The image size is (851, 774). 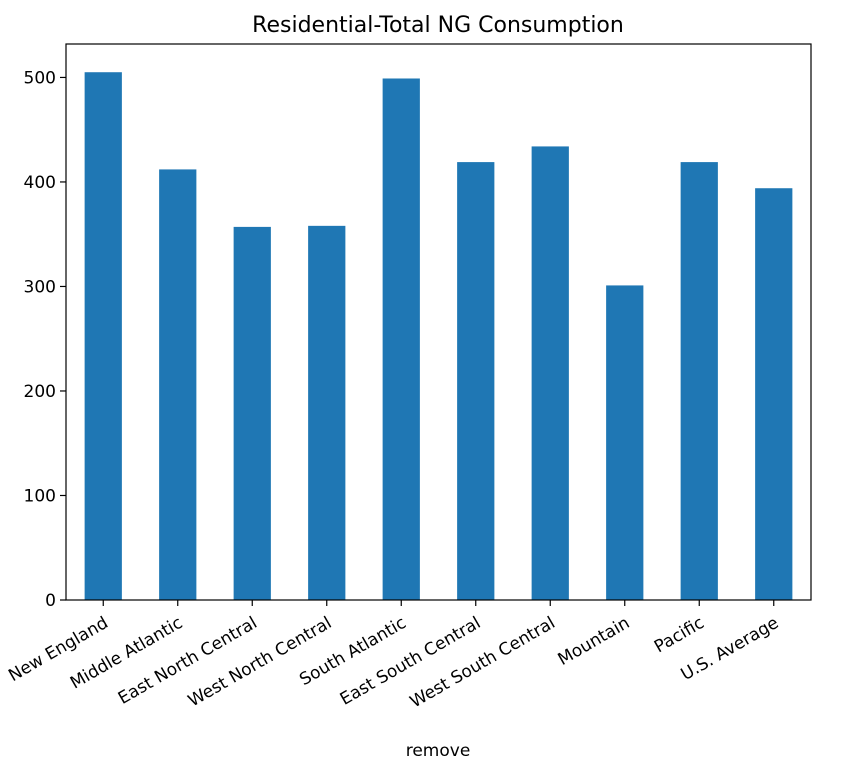 What do you see at coordinates (625, 442) in the screenshot?
I see `bar-mountain` at bounding box center [625, 442].